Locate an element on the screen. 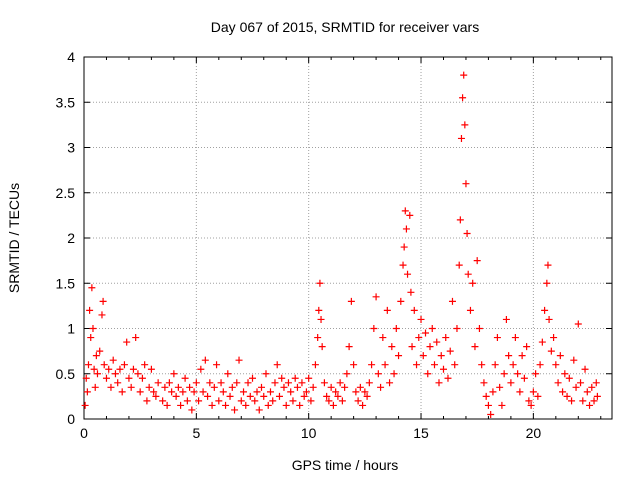  y-tick-label: 0.5 is located at coordinates (66, 374).